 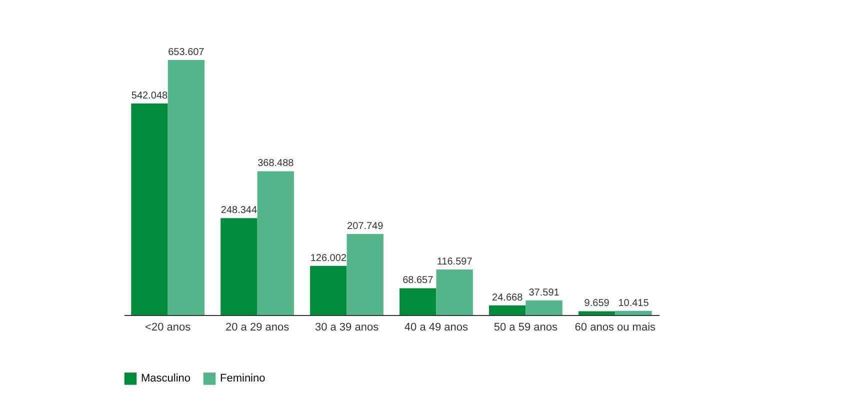 What do you see at coordinates (454, 262) in the screenshot?
I see `data-label: 116.597` at bounding box center [454, 262].